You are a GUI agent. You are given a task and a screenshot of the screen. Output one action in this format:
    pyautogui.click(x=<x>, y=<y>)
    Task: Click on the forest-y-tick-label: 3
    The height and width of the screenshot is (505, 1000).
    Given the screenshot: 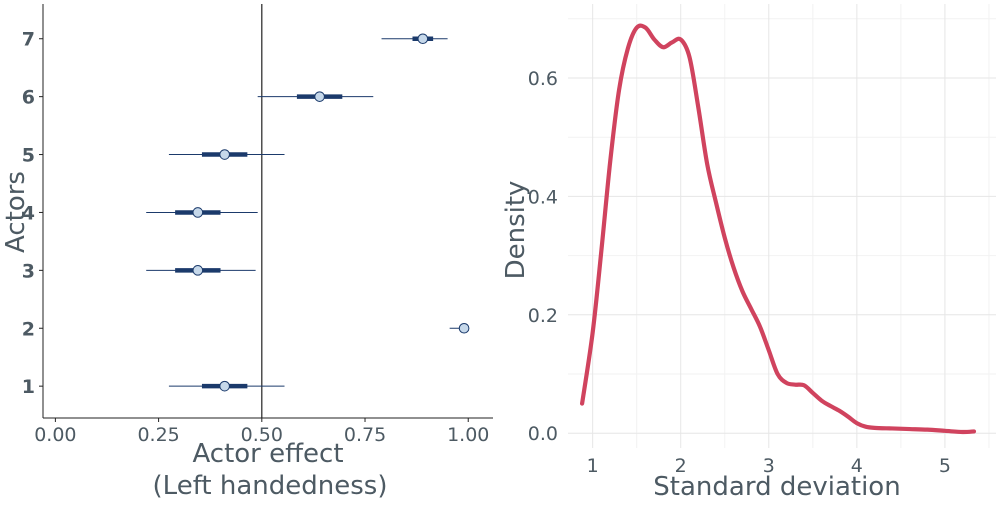 What is the action you would take?
    pyautogui.click(x=28, y=271)
    